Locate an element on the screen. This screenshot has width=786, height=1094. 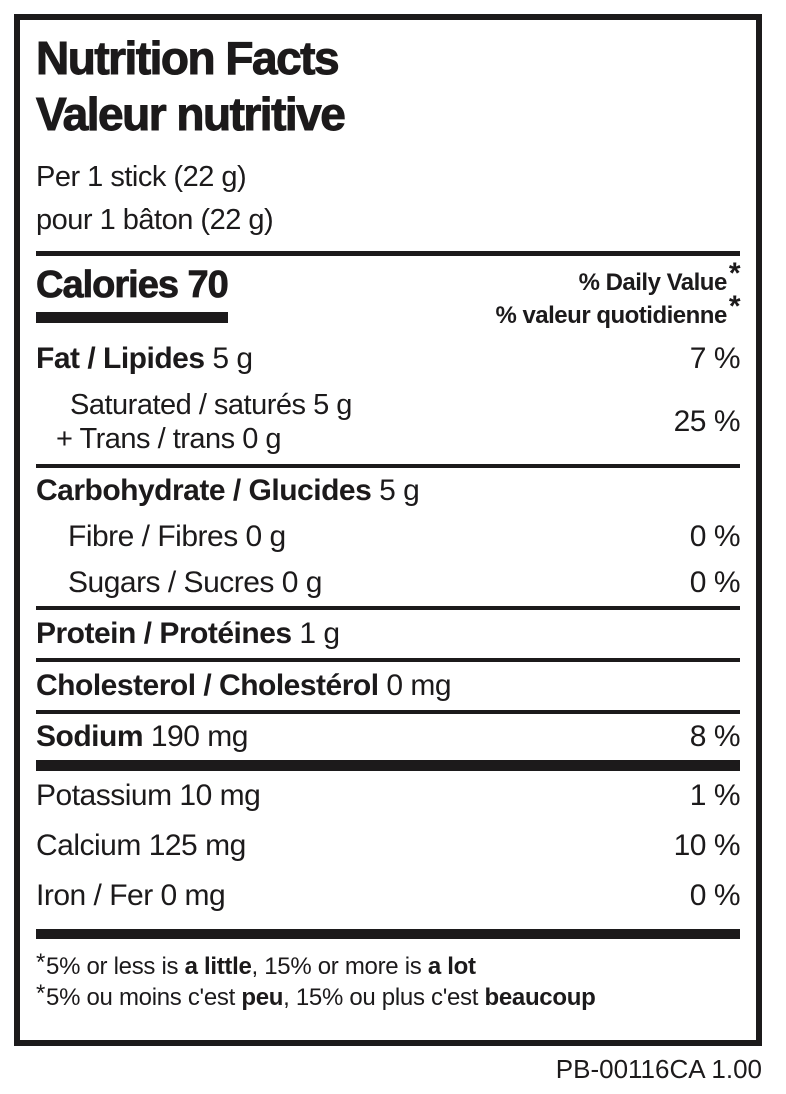
daily-value-header-french: % valeur quotidienne* is located at coordinates (617, 311).